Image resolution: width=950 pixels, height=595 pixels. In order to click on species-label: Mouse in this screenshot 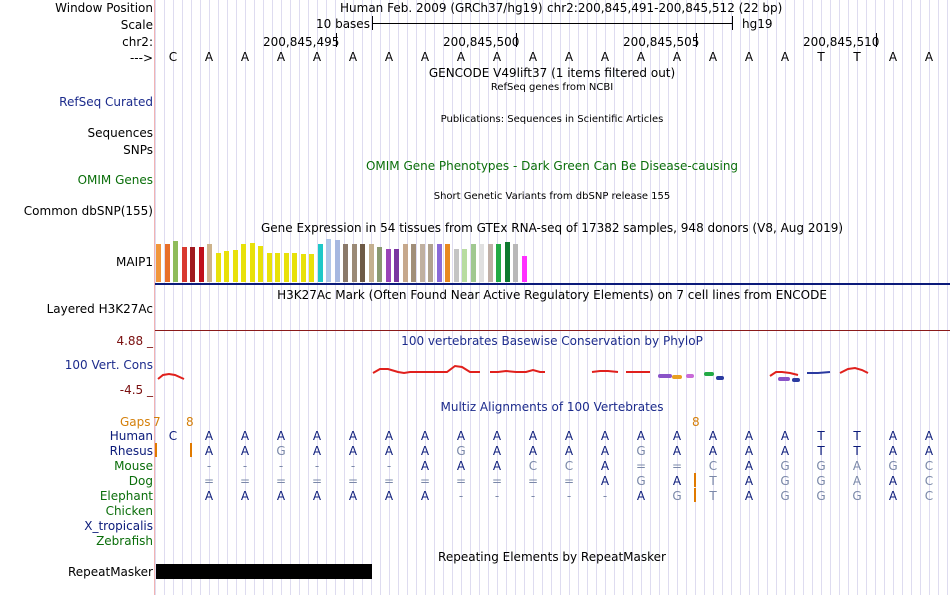, I will do `click(133, 466)`.